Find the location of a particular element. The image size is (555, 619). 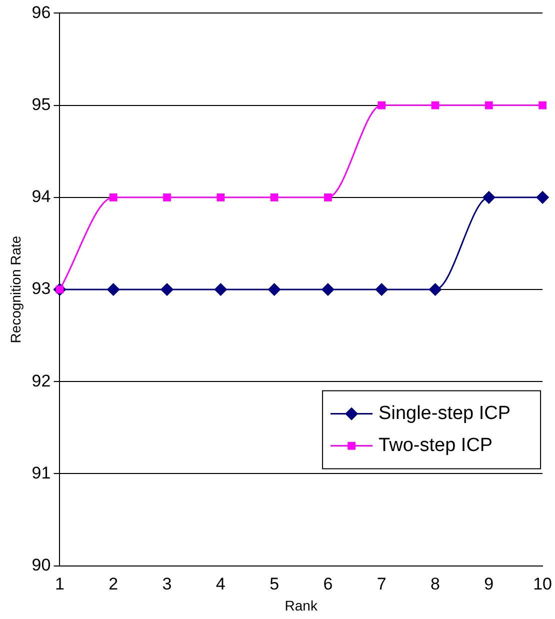

y-tick-label: 94 is located at coordinates (41, 196).